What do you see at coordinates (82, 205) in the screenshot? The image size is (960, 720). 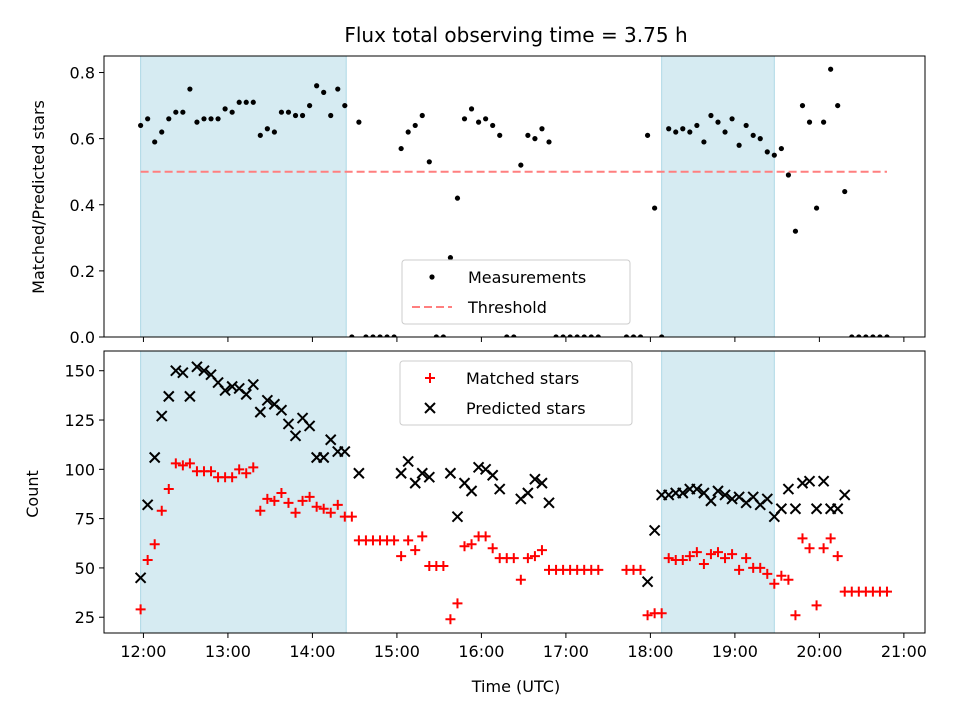 I see `top-y-tick-label: 0.4` at bounding box center [82, 205].